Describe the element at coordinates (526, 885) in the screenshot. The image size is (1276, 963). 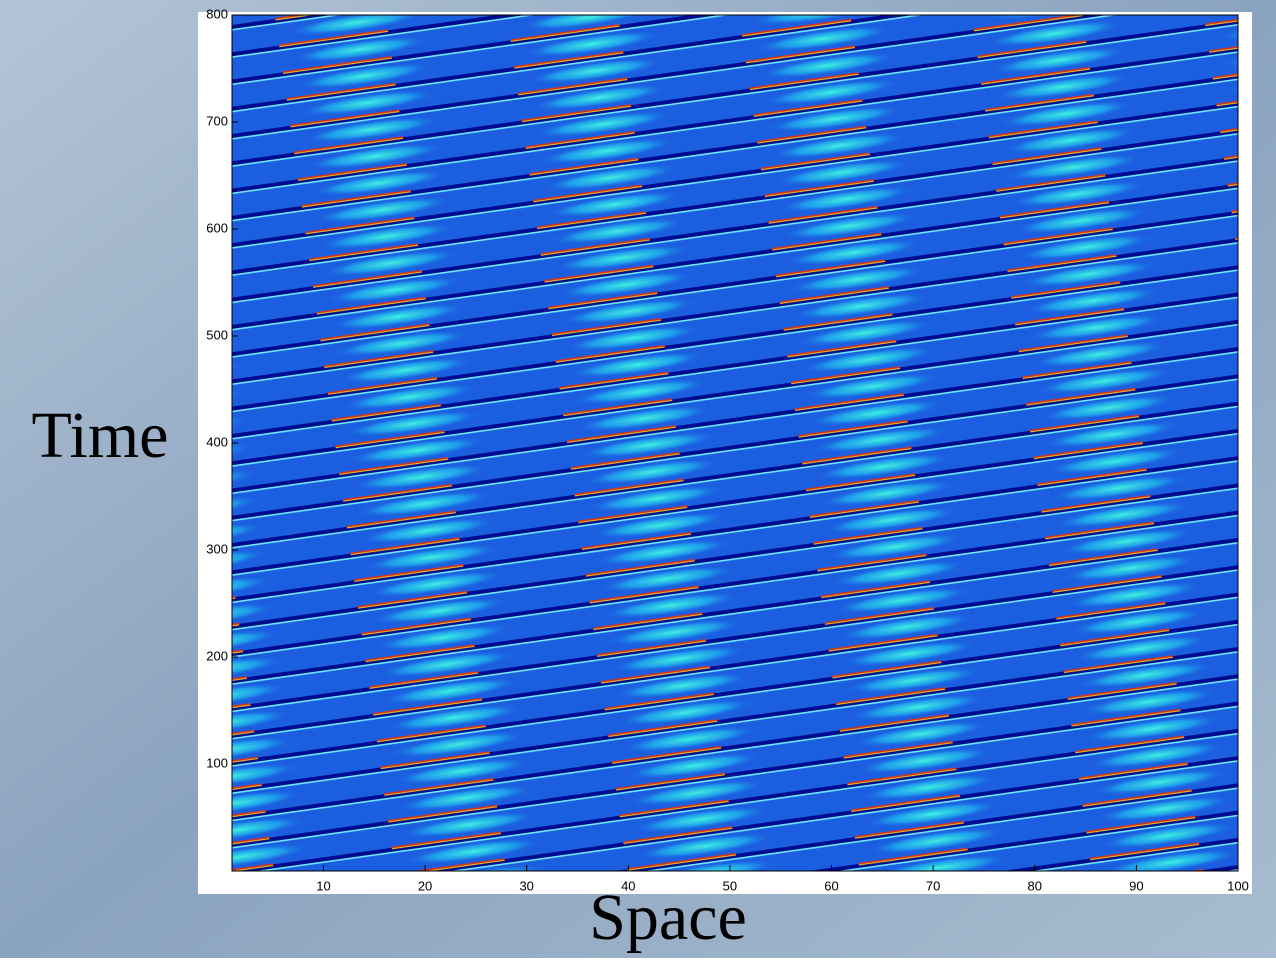
I see `x-tick-label: 30` at that location.